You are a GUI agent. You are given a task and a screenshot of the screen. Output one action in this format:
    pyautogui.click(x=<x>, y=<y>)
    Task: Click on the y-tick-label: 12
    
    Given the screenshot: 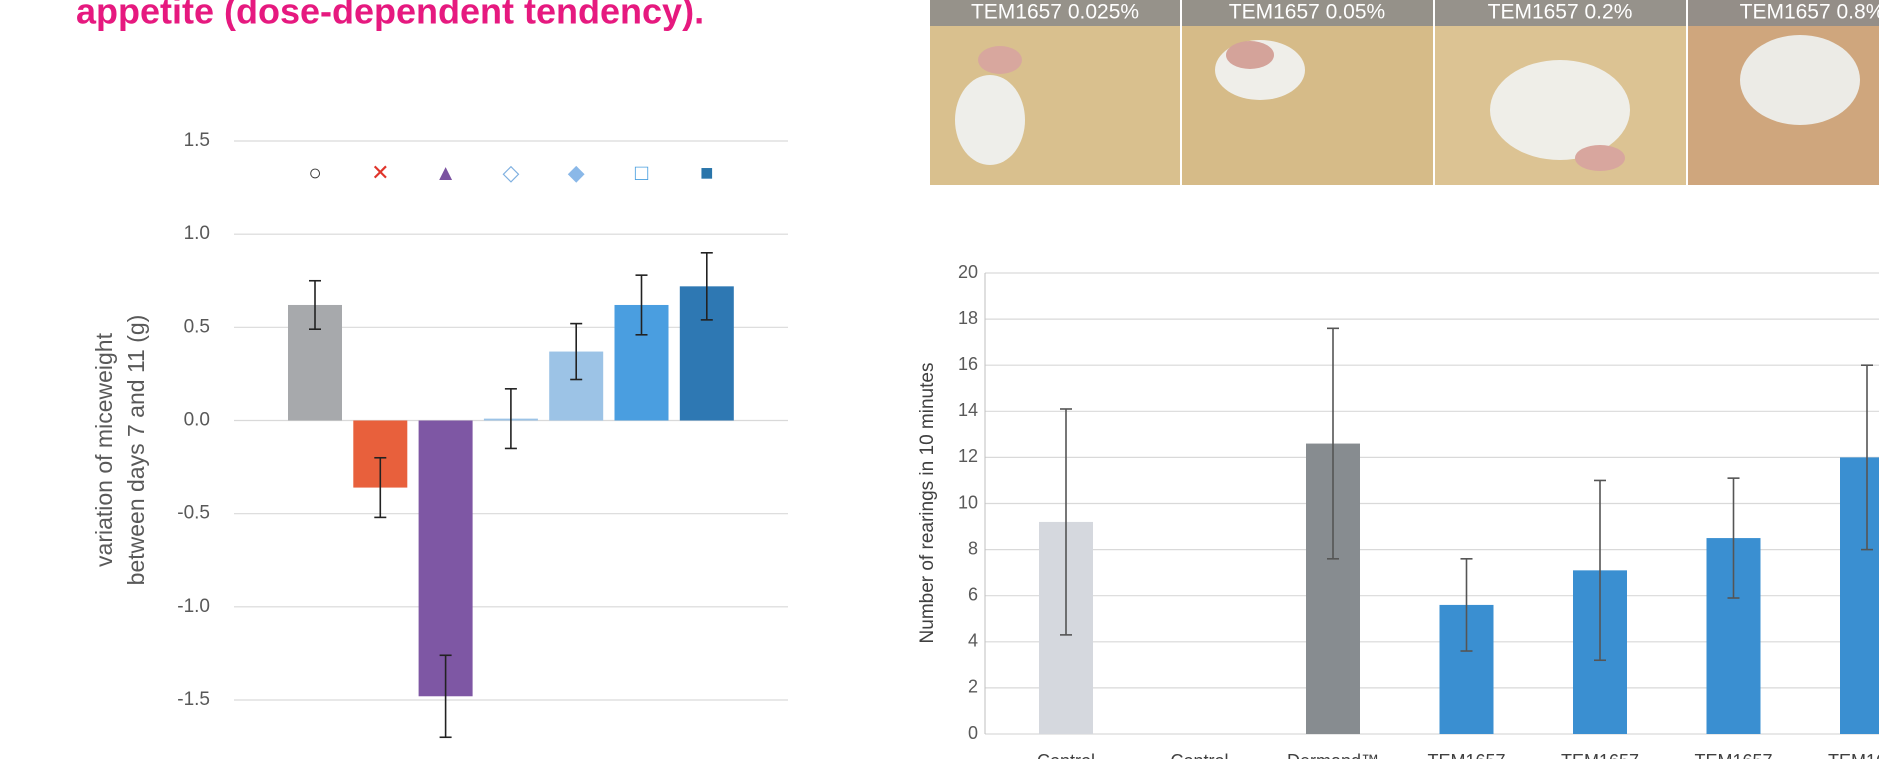 What is the action you would take?
    pyautogui.click(x=968, y=456)
    